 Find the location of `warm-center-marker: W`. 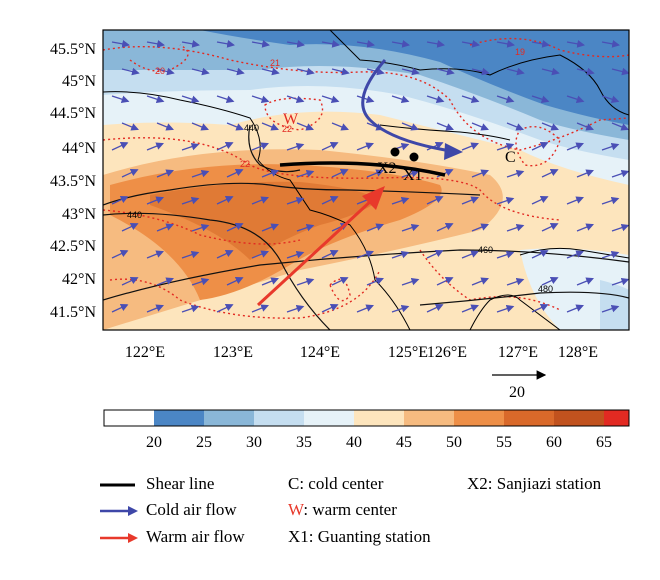

warm-center-marker: W is located at coordinates (291, 119).